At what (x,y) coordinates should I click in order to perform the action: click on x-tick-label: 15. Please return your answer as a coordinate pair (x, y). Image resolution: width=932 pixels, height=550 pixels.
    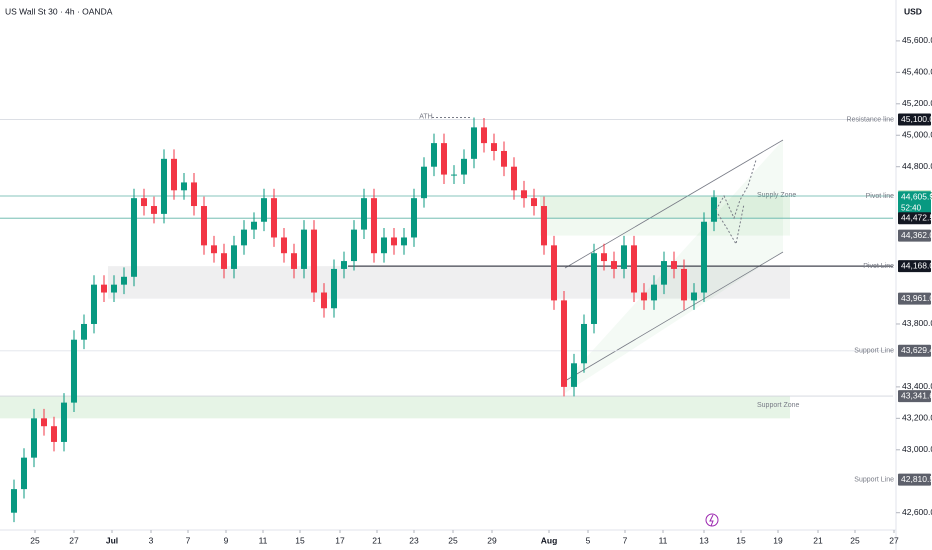
    Looking at the image, I should click on (300, 540).